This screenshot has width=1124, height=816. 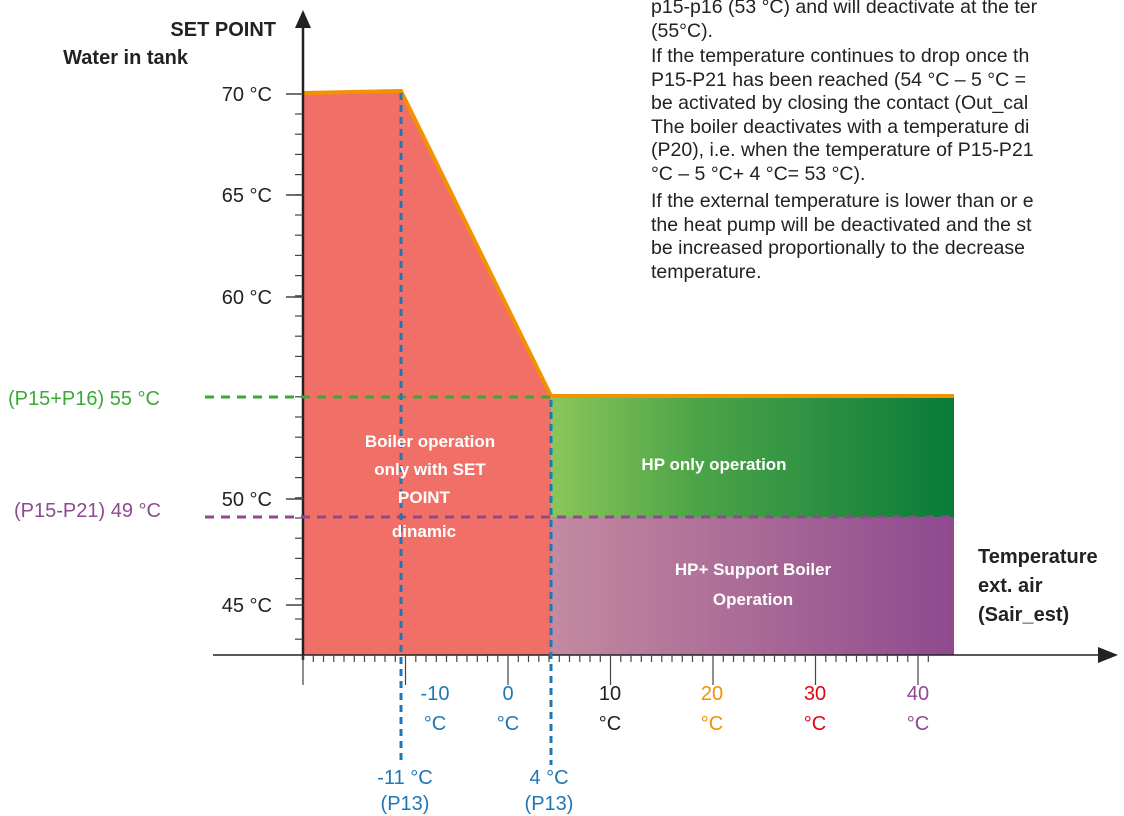 I want to click on p13-low-param: (P13), so click(x=405, y=804).